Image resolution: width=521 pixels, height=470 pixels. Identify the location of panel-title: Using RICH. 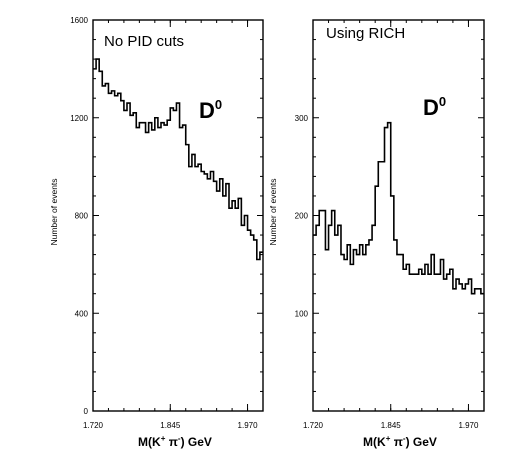
(365, 33).